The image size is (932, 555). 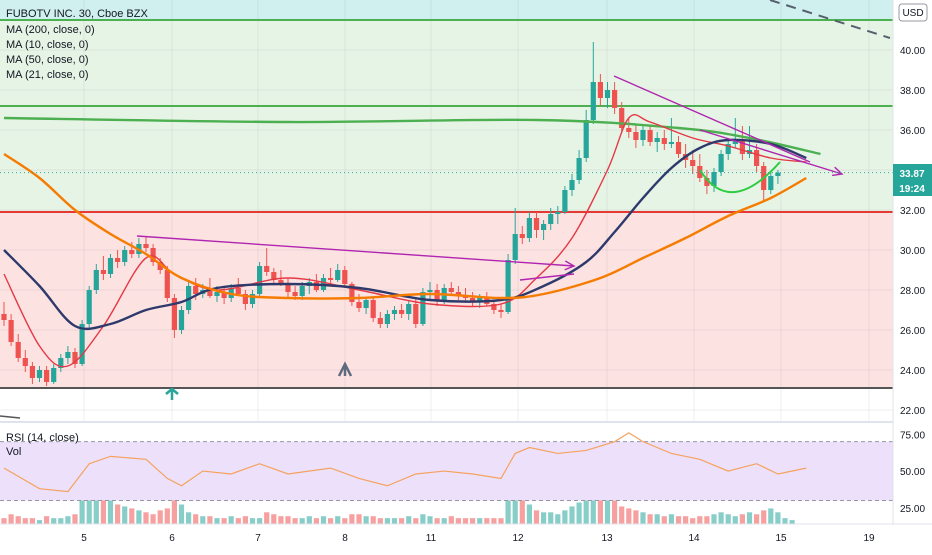 I want to click on trendline-lower, so click(x=356, y=253).